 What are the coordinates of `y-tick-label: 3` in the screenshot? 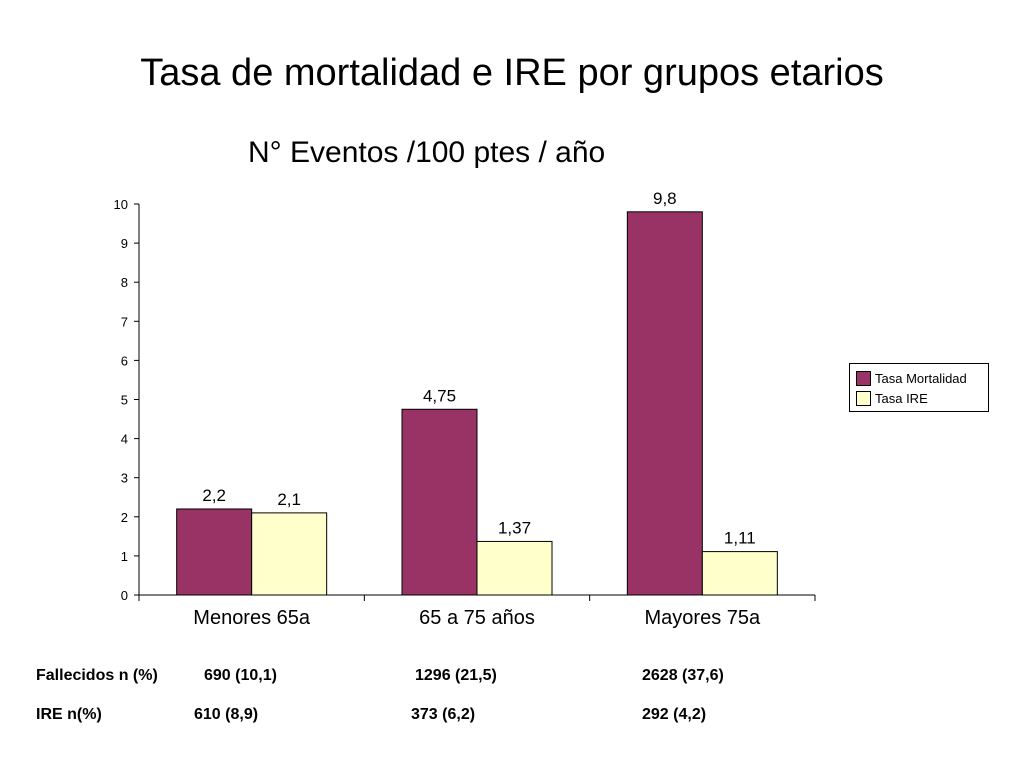 It's located at (124, 478).